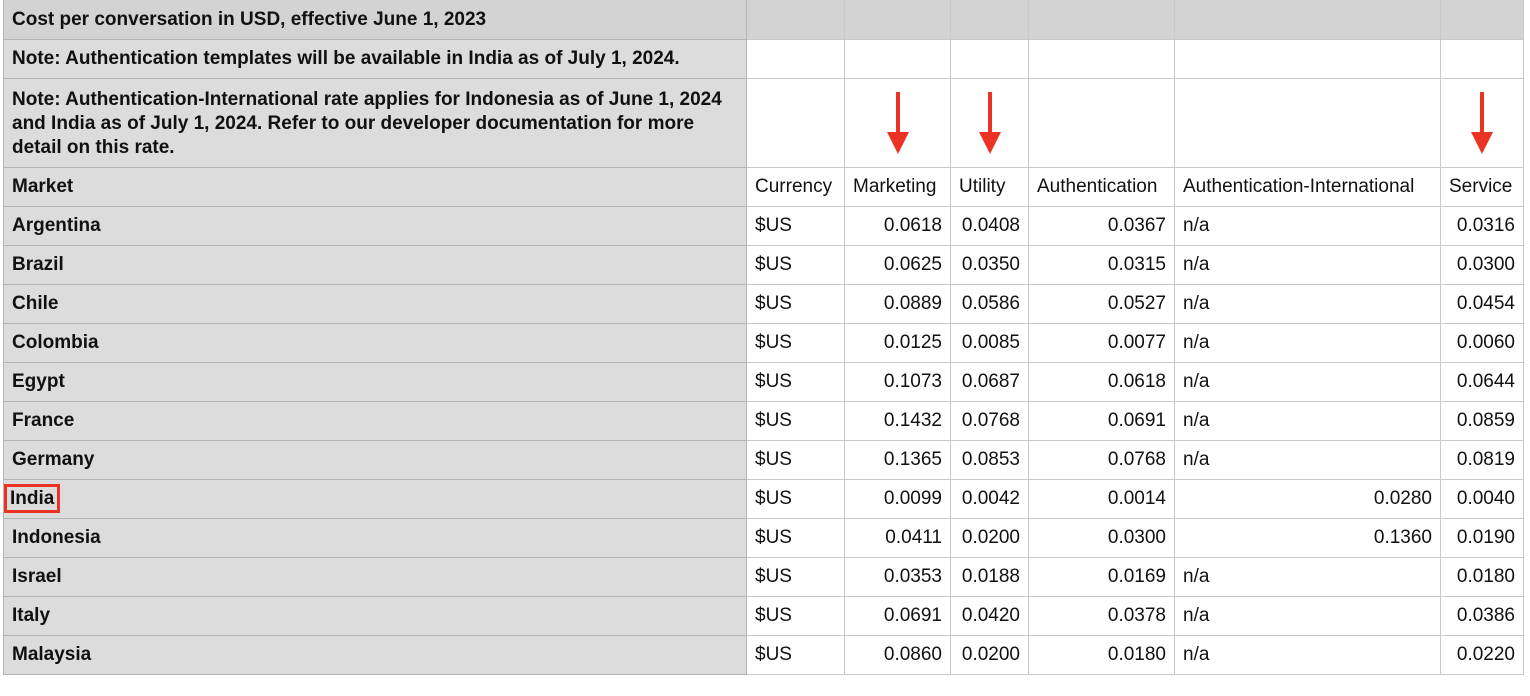 The width and height of the screenshot is (1530, 696). What do you see at coordinates (1307, 538) in the screenshot?
I see `cell-auth-intl: 0.1360` at bounding box center [1307, 538].